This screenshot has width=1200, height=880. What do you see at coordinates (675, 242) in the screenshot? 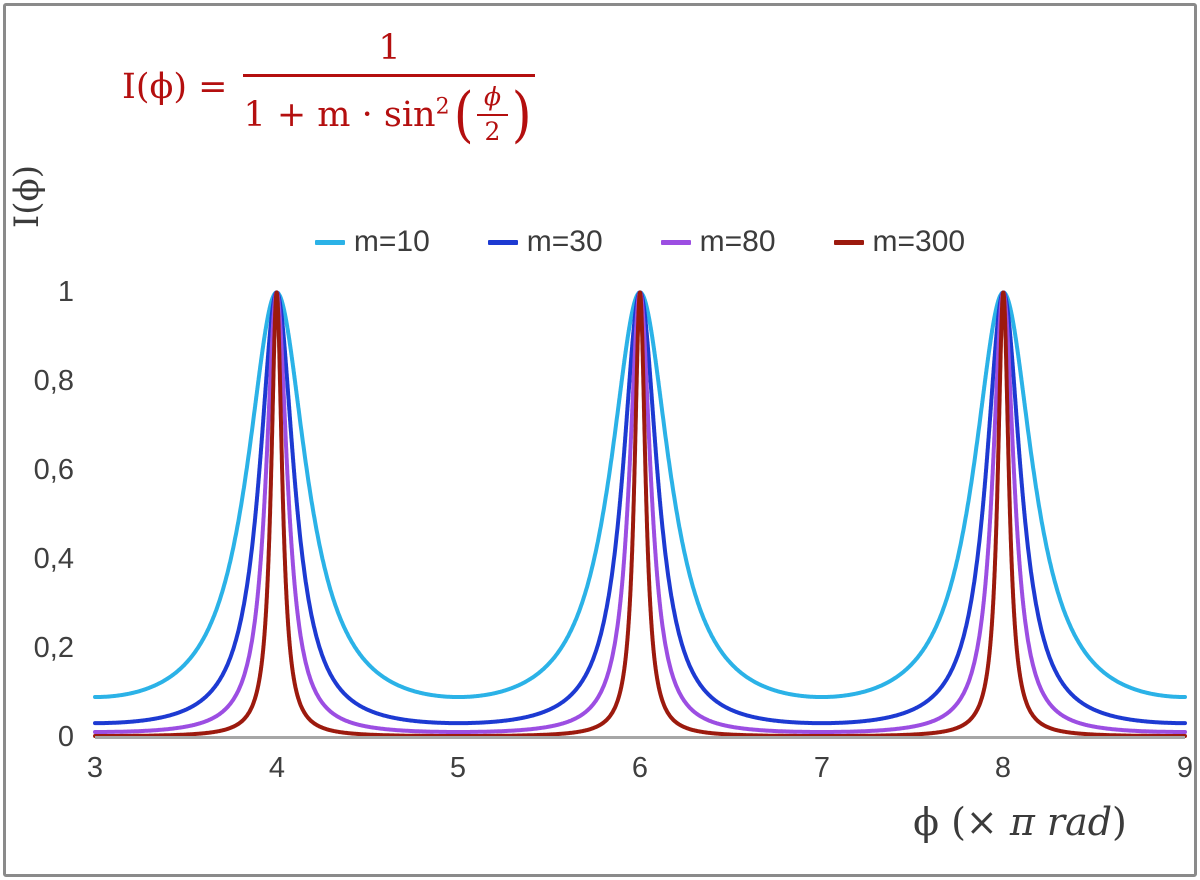
I see `legend-swatch-m80` at bounding box center [675, 242].